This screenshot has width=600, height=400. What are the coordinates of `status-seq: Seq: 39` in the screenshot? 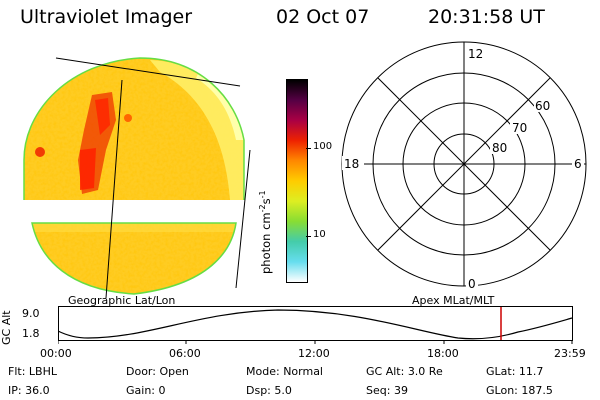 It's located at (387, 390).